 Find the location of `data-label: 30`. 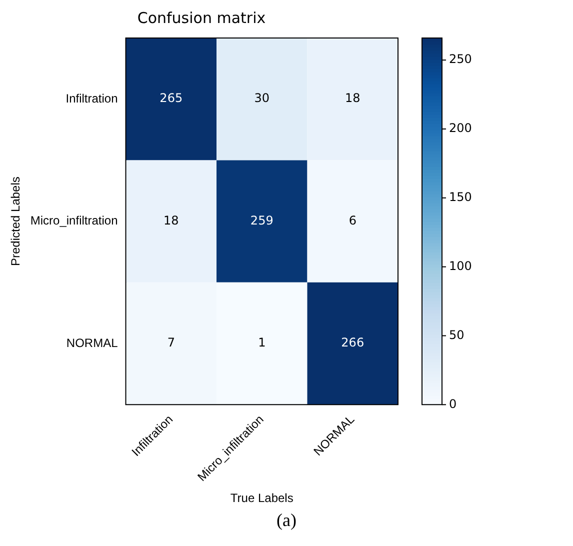

data-label: 30 is located at coordinates (262, 98).